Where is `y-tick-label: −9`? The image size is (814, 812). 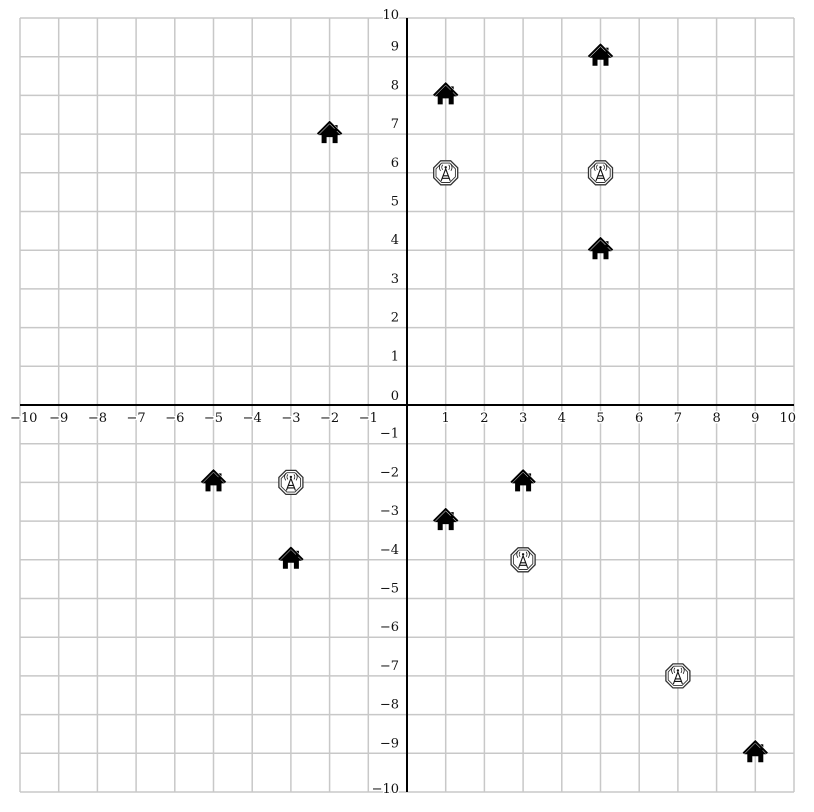
y-tick-label: −9 is located at coordinates (389, 743).